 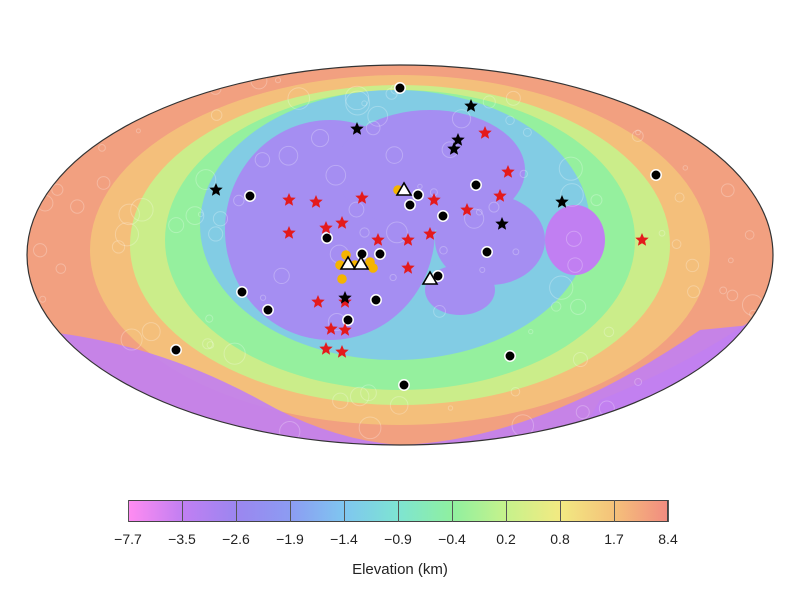 What do you see at coordinates (668, 539) in the screenshot?
I see `colorbar-tick-label: 8.4` at bounding box center [668, 539].